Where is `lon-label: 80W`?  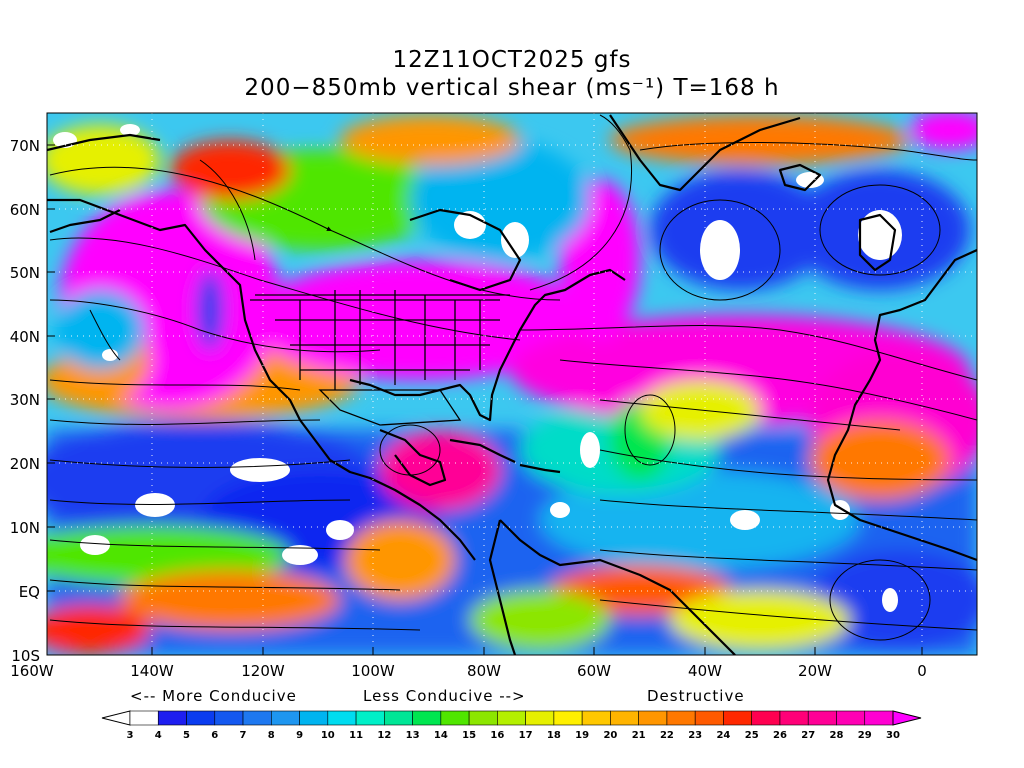 lon-label: 80W is located at coordinates (484, 671).